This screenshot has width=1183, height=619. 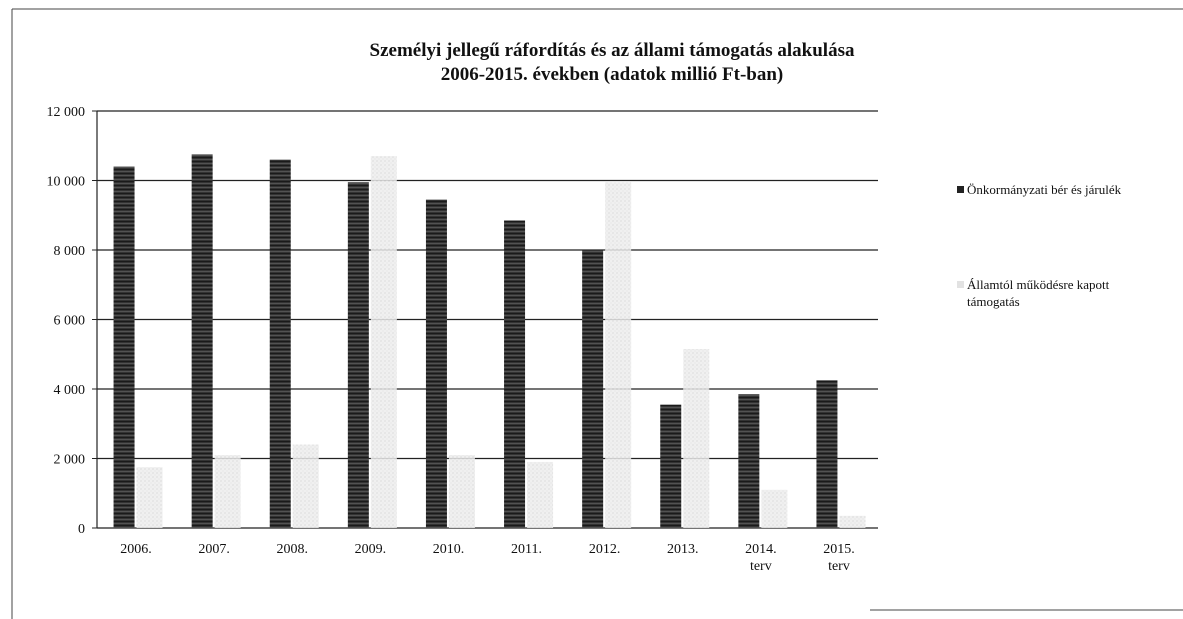 What do you see at coordinates (993, 301) in the screenshot?
I see `legend-label-series-2-line-2: támogatás` at bounding box center [993, 301].